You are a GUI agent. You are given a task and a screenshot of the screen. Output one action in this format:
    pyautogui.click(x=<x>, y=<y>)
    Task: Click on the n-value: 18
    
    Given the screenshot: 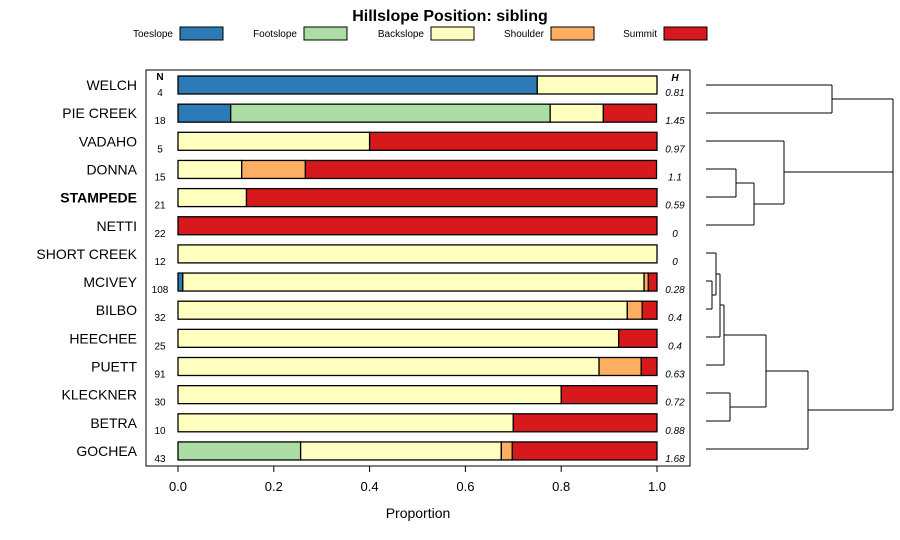 What is the action you would take?
    pyautogui.click(x=160, y=121)
    